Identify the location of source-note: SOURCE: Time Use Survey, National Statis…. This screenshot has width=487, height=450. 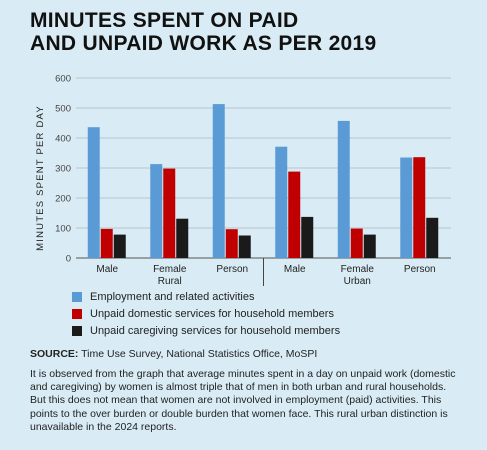
(250, 354).